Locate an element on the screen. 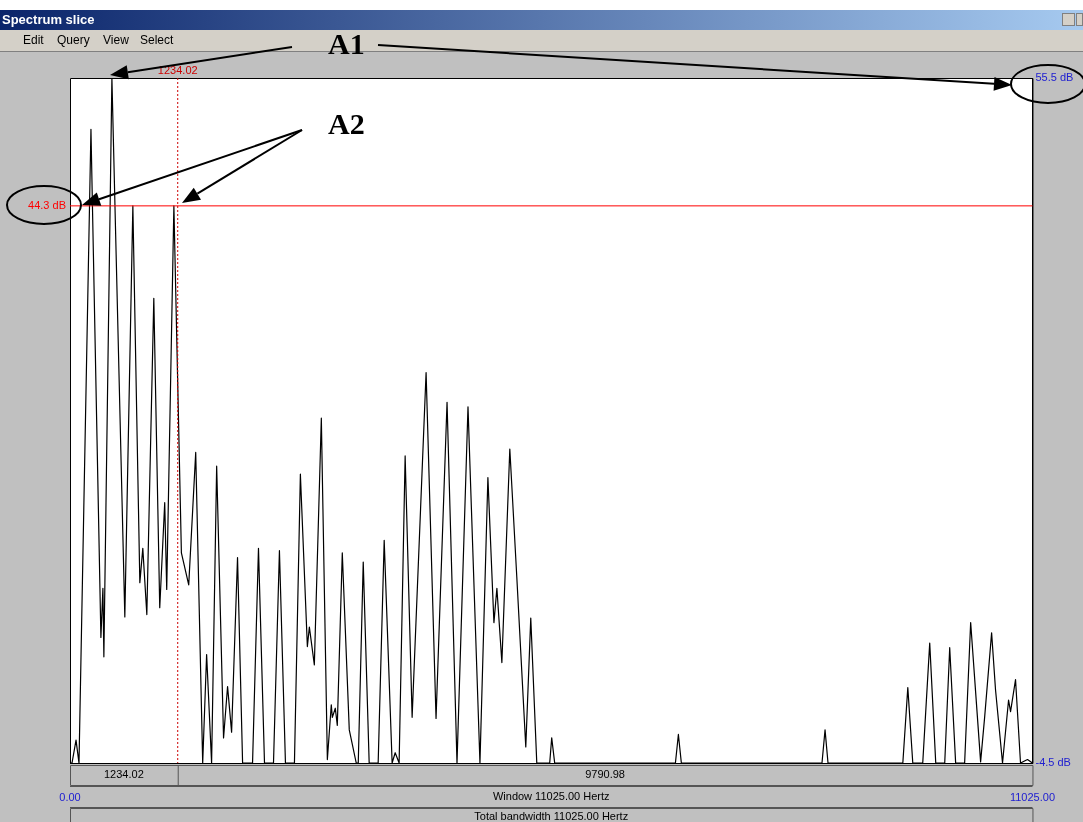 The image size is (1083, 822). annotation: A2 is located at coordinates (346, 123).